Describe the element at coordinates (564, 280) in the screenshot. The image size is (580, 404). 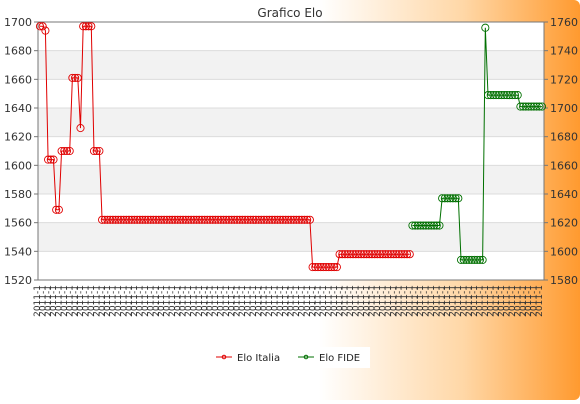
I see `right-tick-label: 1580` at that location.